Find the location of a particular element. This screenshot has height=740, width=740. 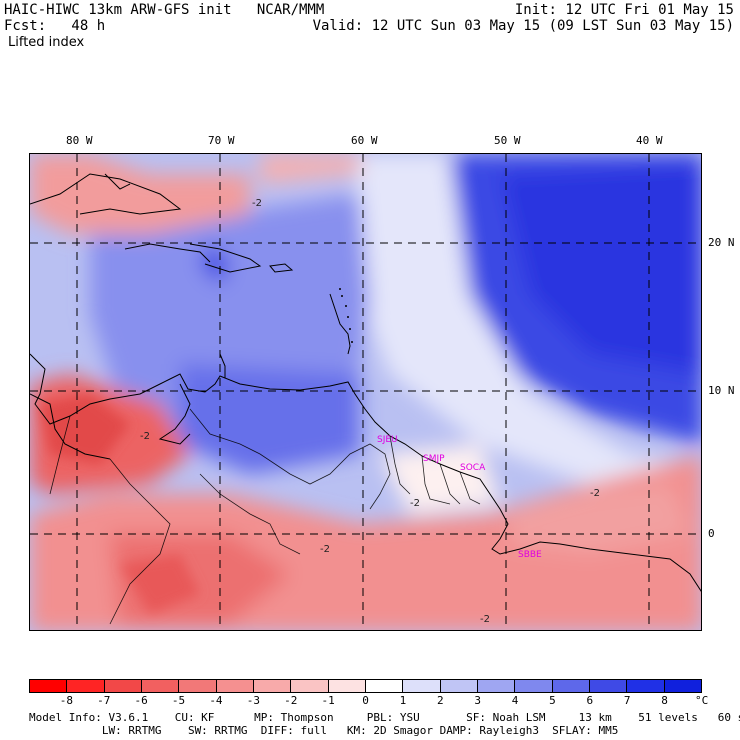

colorbar-label: 1 is located at coordinates (403, 700).